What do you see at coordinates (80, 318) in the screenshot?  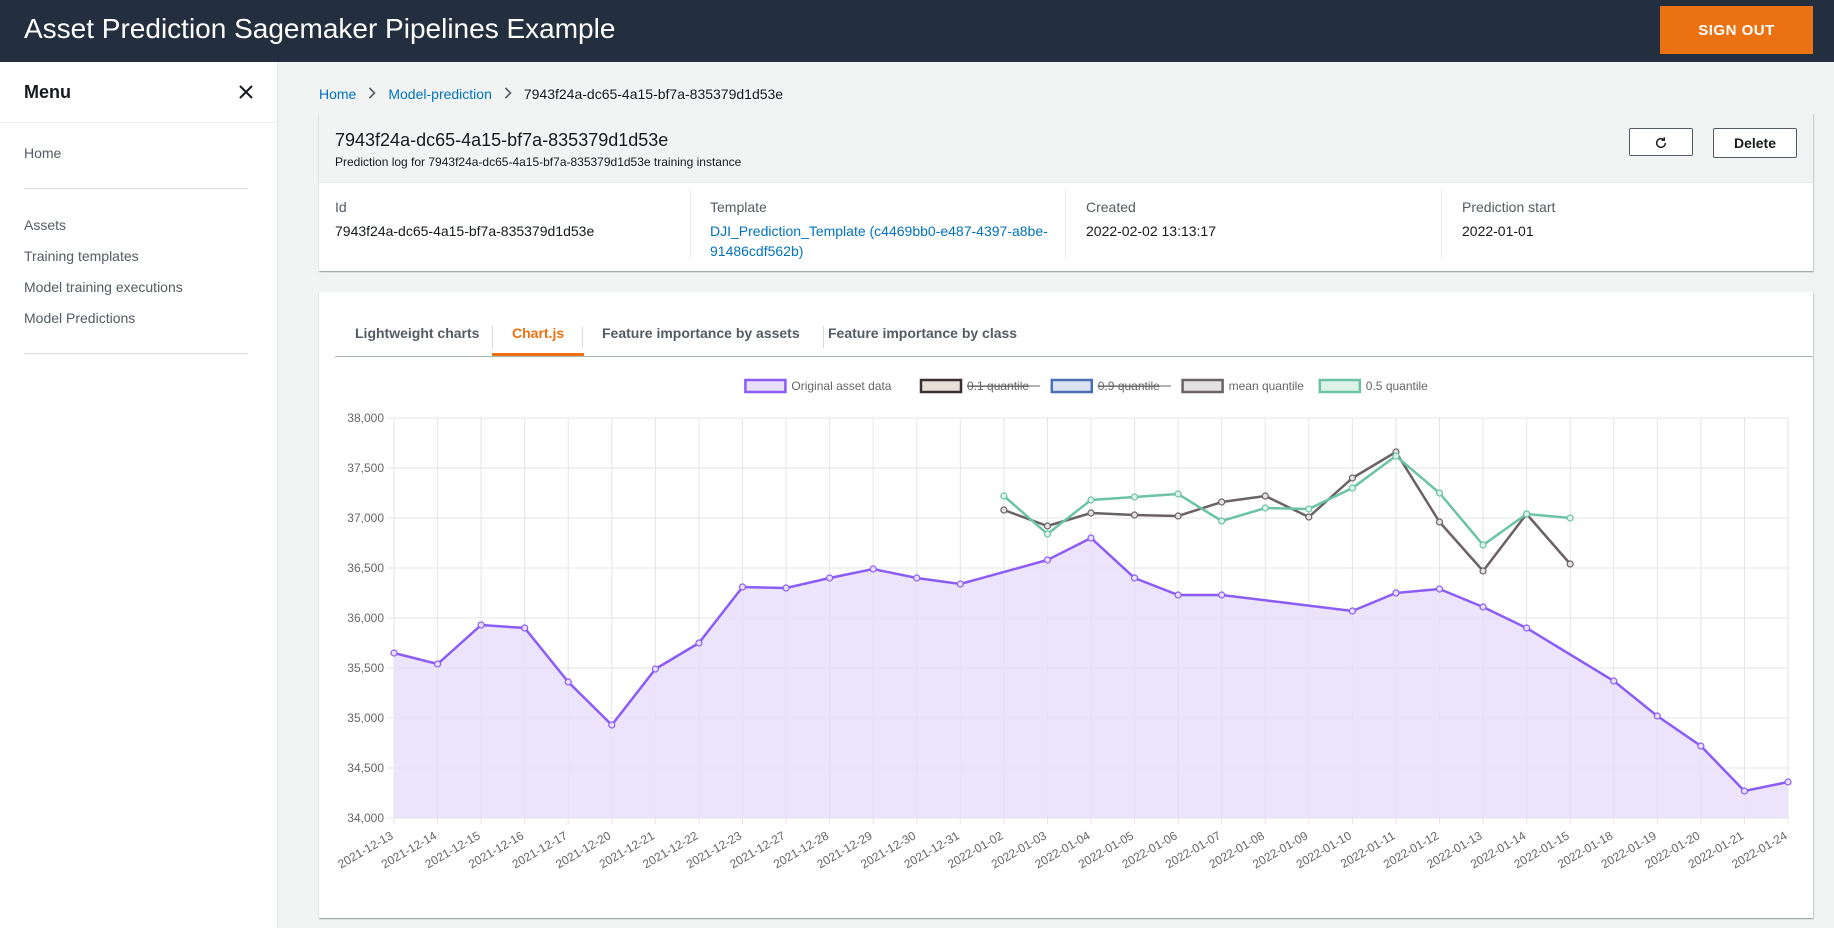 I see `sidebar-item-model-predictions: Model Predictions` at bounding box center [80, 318].